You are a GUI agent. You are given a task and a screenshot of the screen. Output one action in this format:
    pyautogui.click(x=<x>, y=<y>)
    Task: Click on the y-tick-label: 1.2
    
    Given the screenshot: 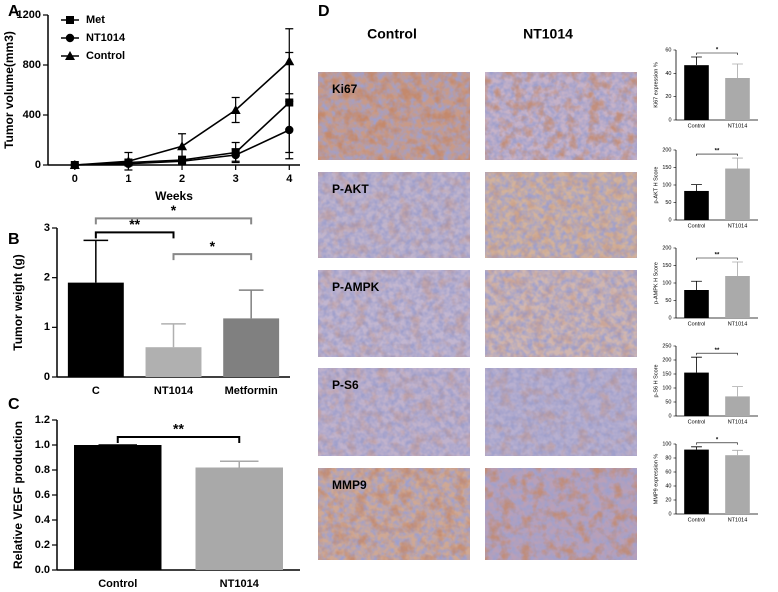 What is the action you would take?
    pyautogui.click(x=42, y=420)
    